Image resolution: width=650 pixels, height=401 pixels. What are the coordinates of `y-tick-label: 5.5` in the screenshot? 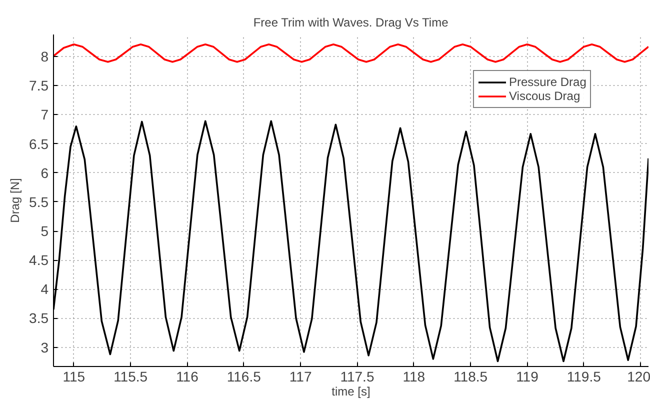 It's located at (39, 202).